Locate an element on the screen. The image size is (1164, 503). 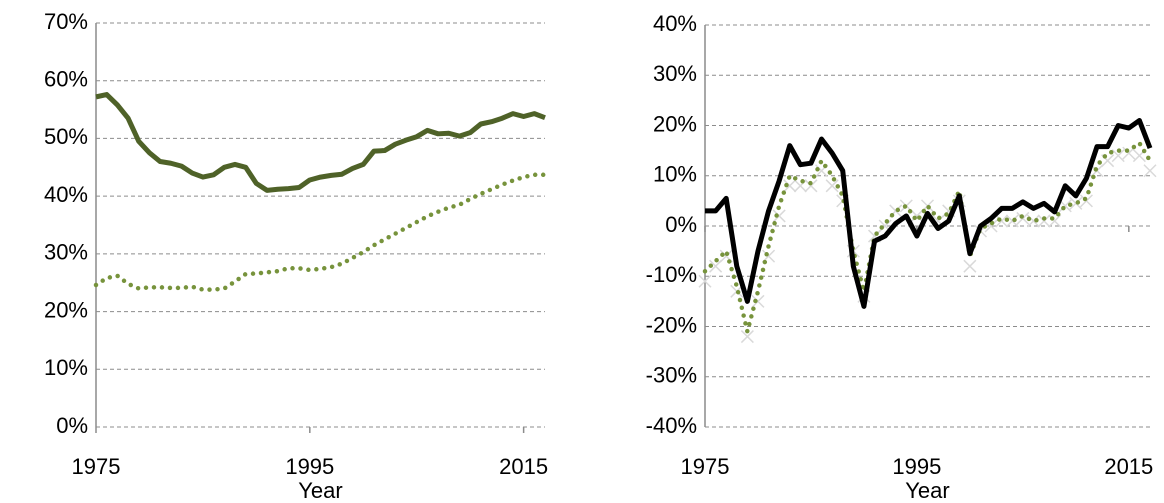
y-tick-label: -40% is located at coordinates (671, 425).